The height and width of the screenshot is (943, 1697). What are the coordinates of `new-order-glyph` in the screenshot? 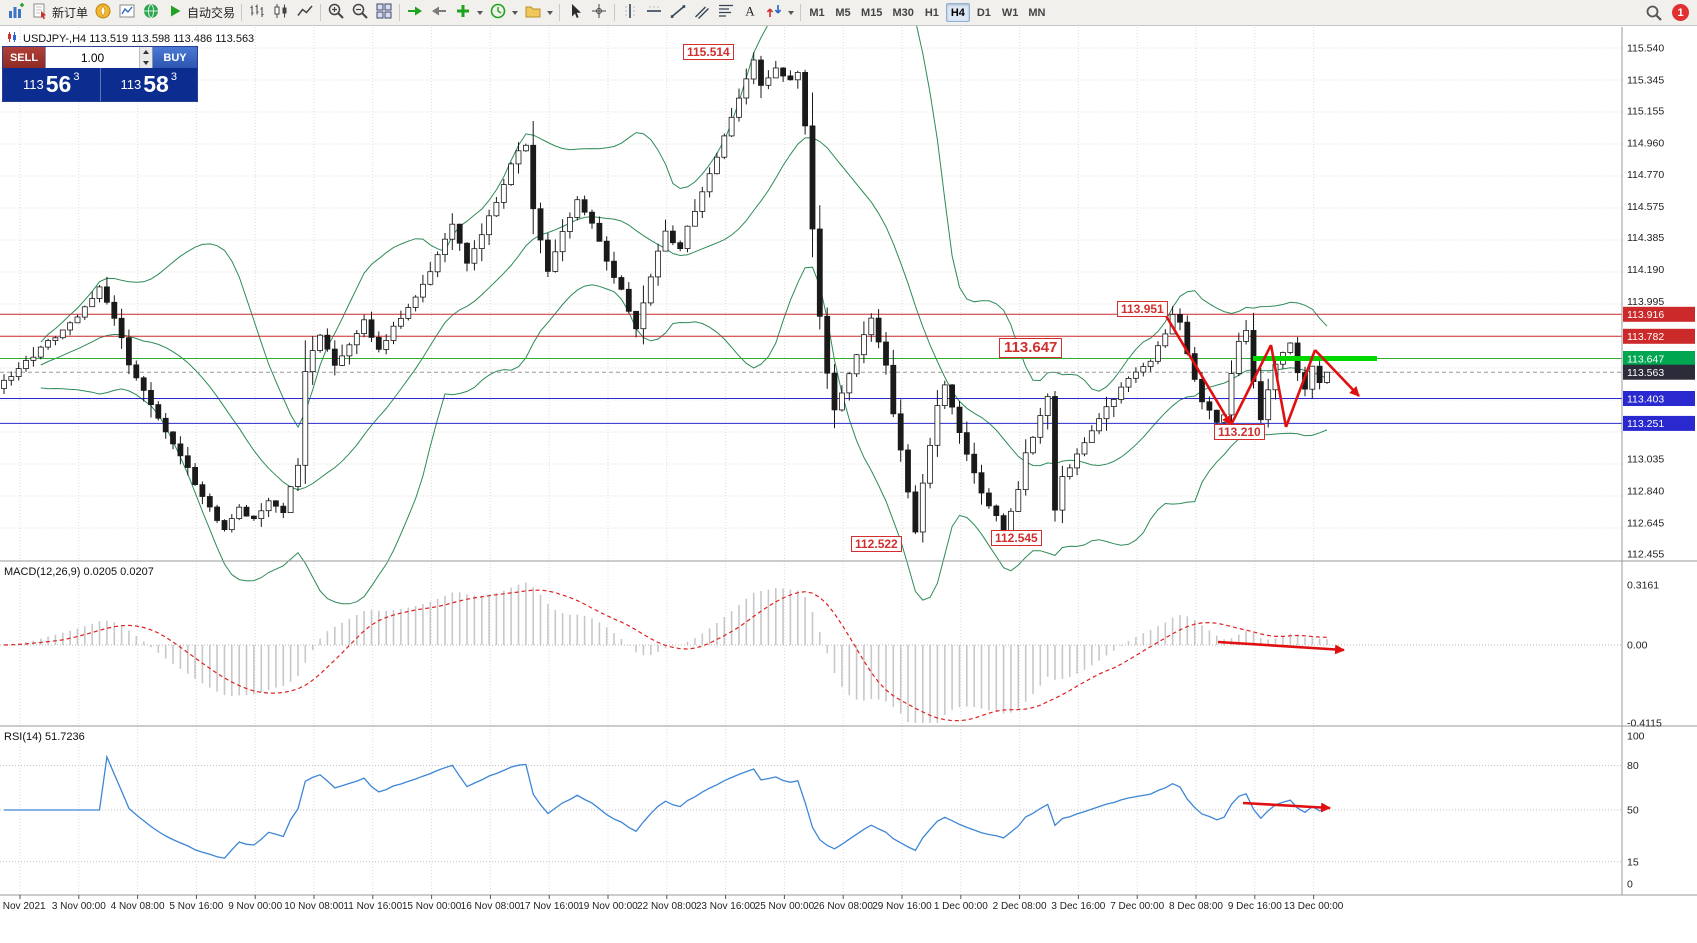 It's located at (40, 12).